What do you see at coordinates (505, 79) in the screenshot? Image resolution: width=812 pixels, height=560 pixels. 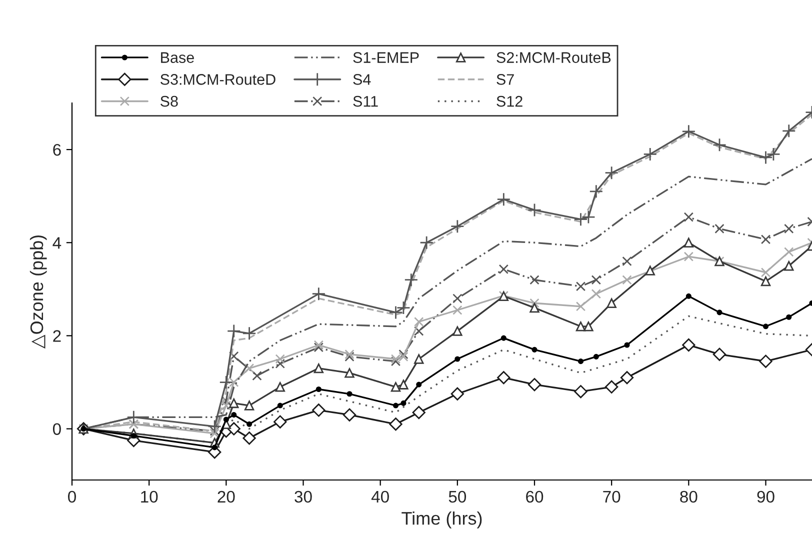 I see `legend-label: S7` at bounding box center [505, 79].